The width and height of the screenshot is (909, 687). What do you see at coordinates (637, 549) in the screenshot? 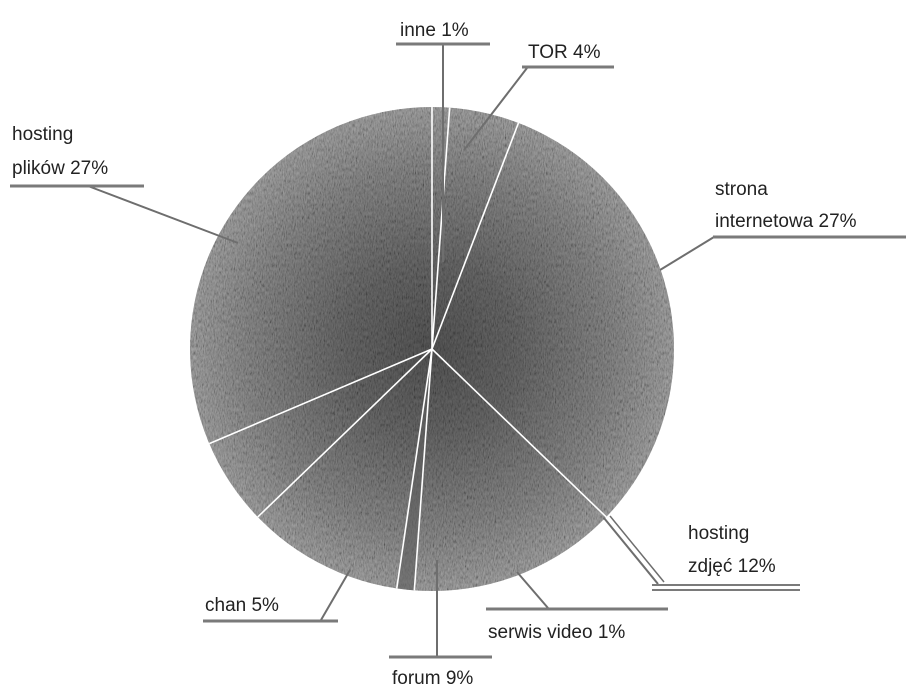
I see `leader-hosting-zdjec-b` at bounding box center [637, 549].